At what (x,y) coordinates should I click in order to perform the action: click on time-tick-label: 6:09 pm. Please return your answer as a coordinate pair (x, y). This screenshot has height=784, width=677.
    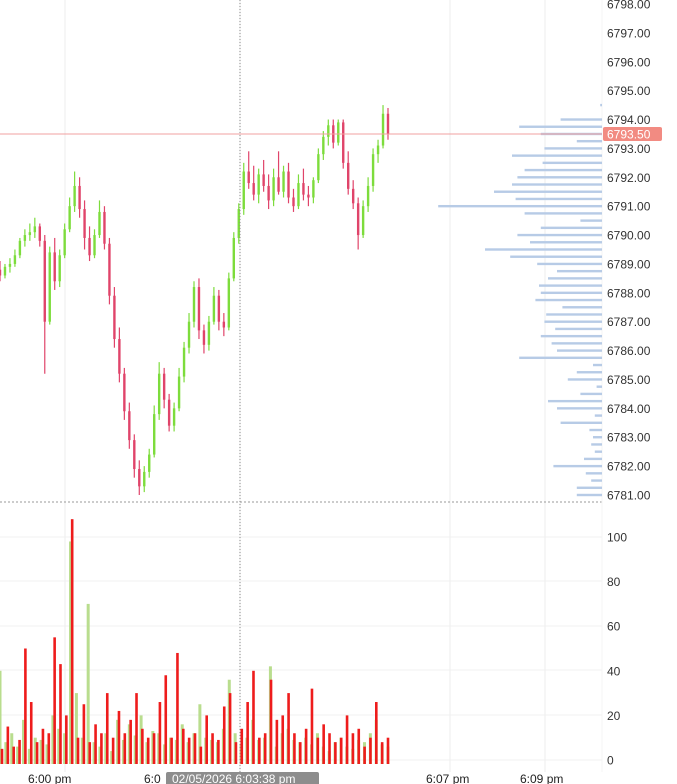
    Looking at the image, I should click on (541, 778).